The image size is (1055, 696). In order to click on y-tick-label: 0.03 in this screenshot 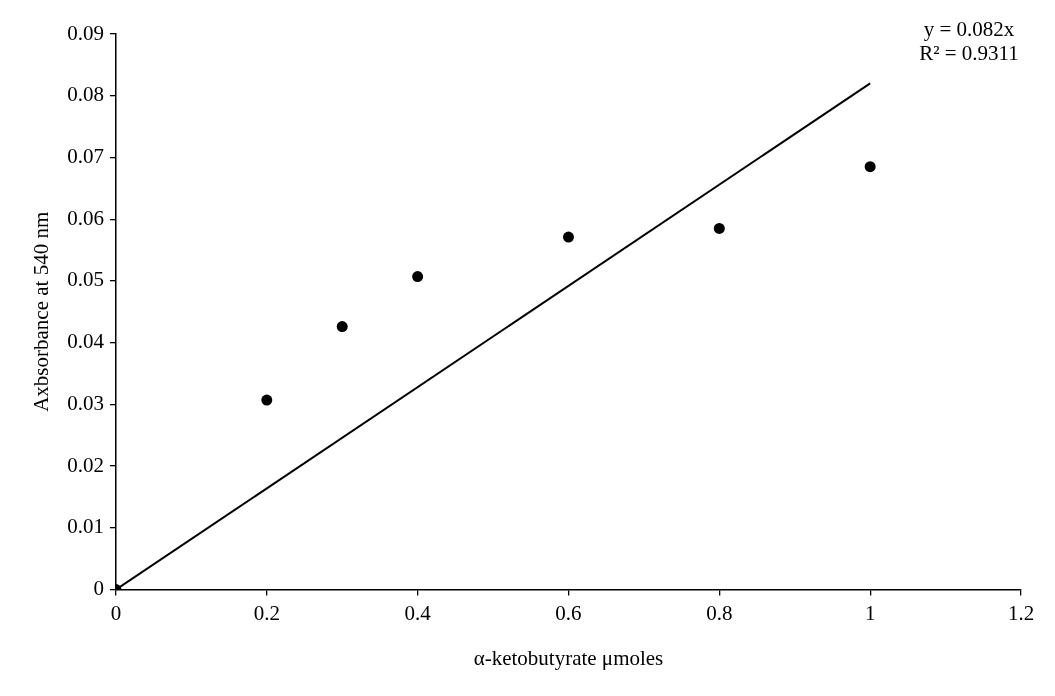, I will do `click(85, 402)`.